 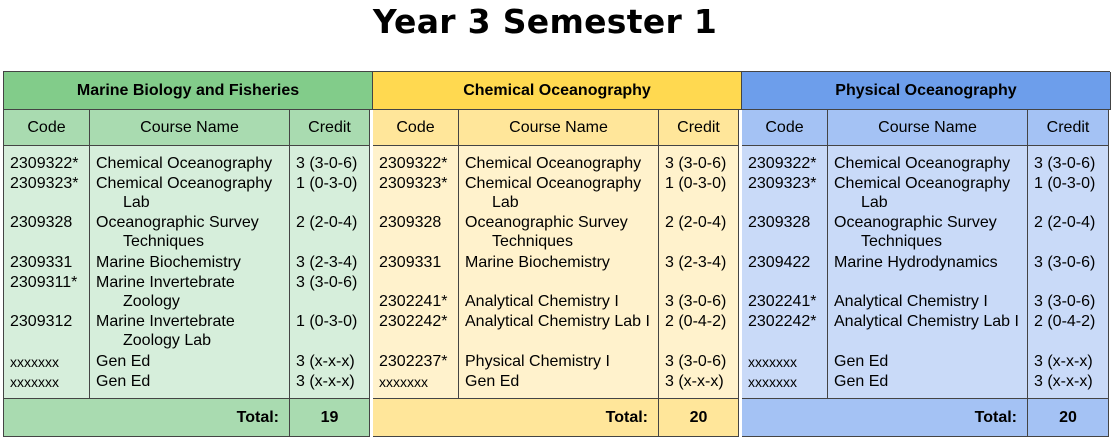 What do you see at coordinates (44, 282) in the screenshot?
I see `course-code: 2309311*` at bounding box center [44, 282].